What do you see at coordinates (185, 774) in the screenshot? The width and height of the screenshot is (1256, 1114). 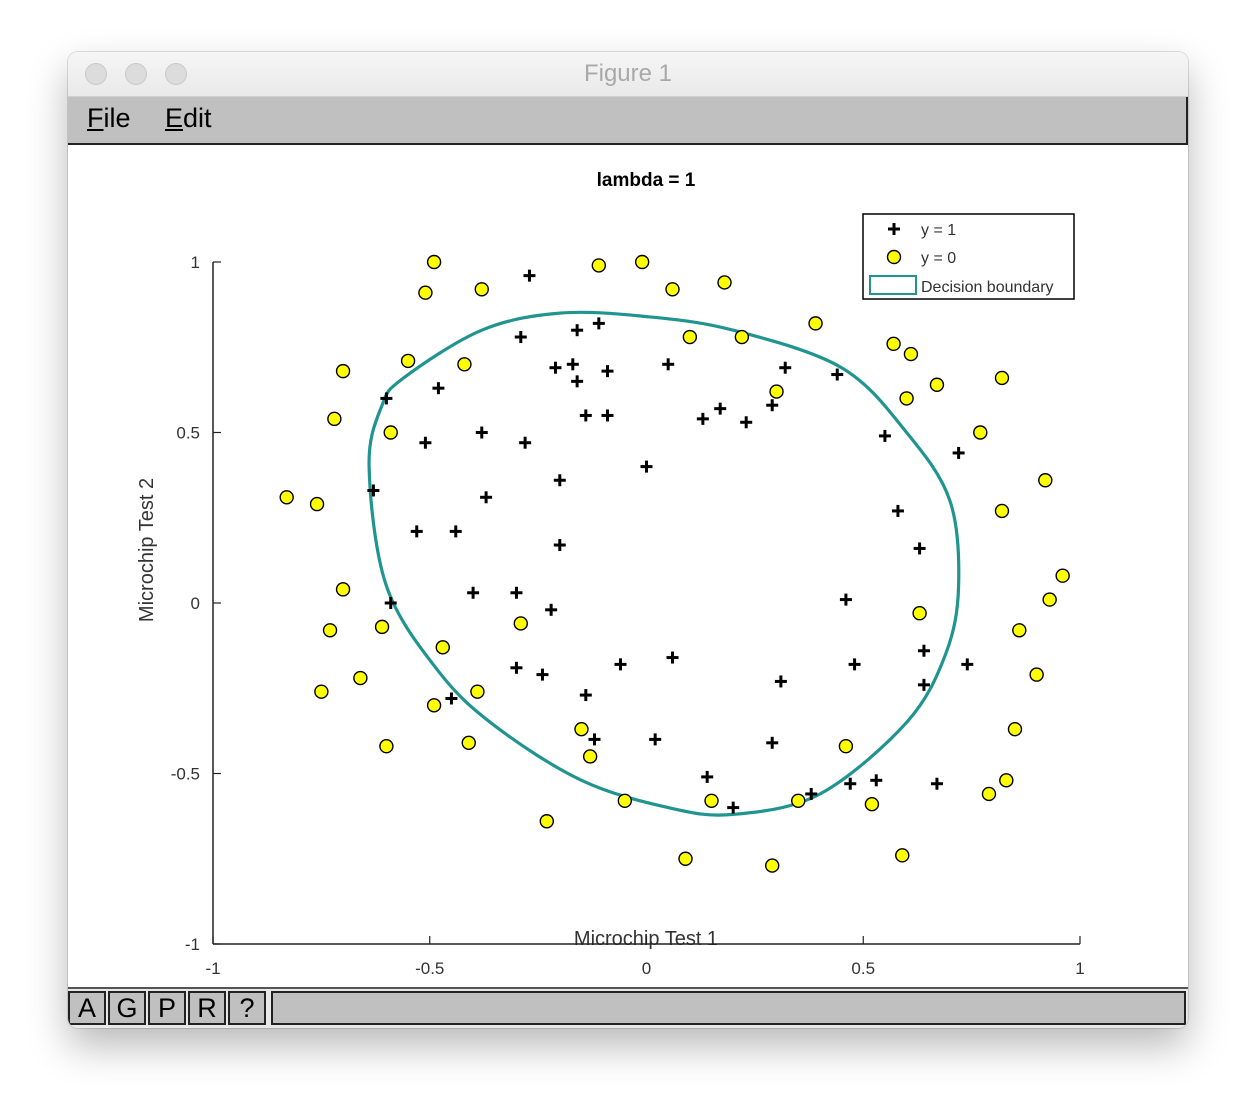 I see `y-tick-label: -0.5` at bounding box center [185, 774].